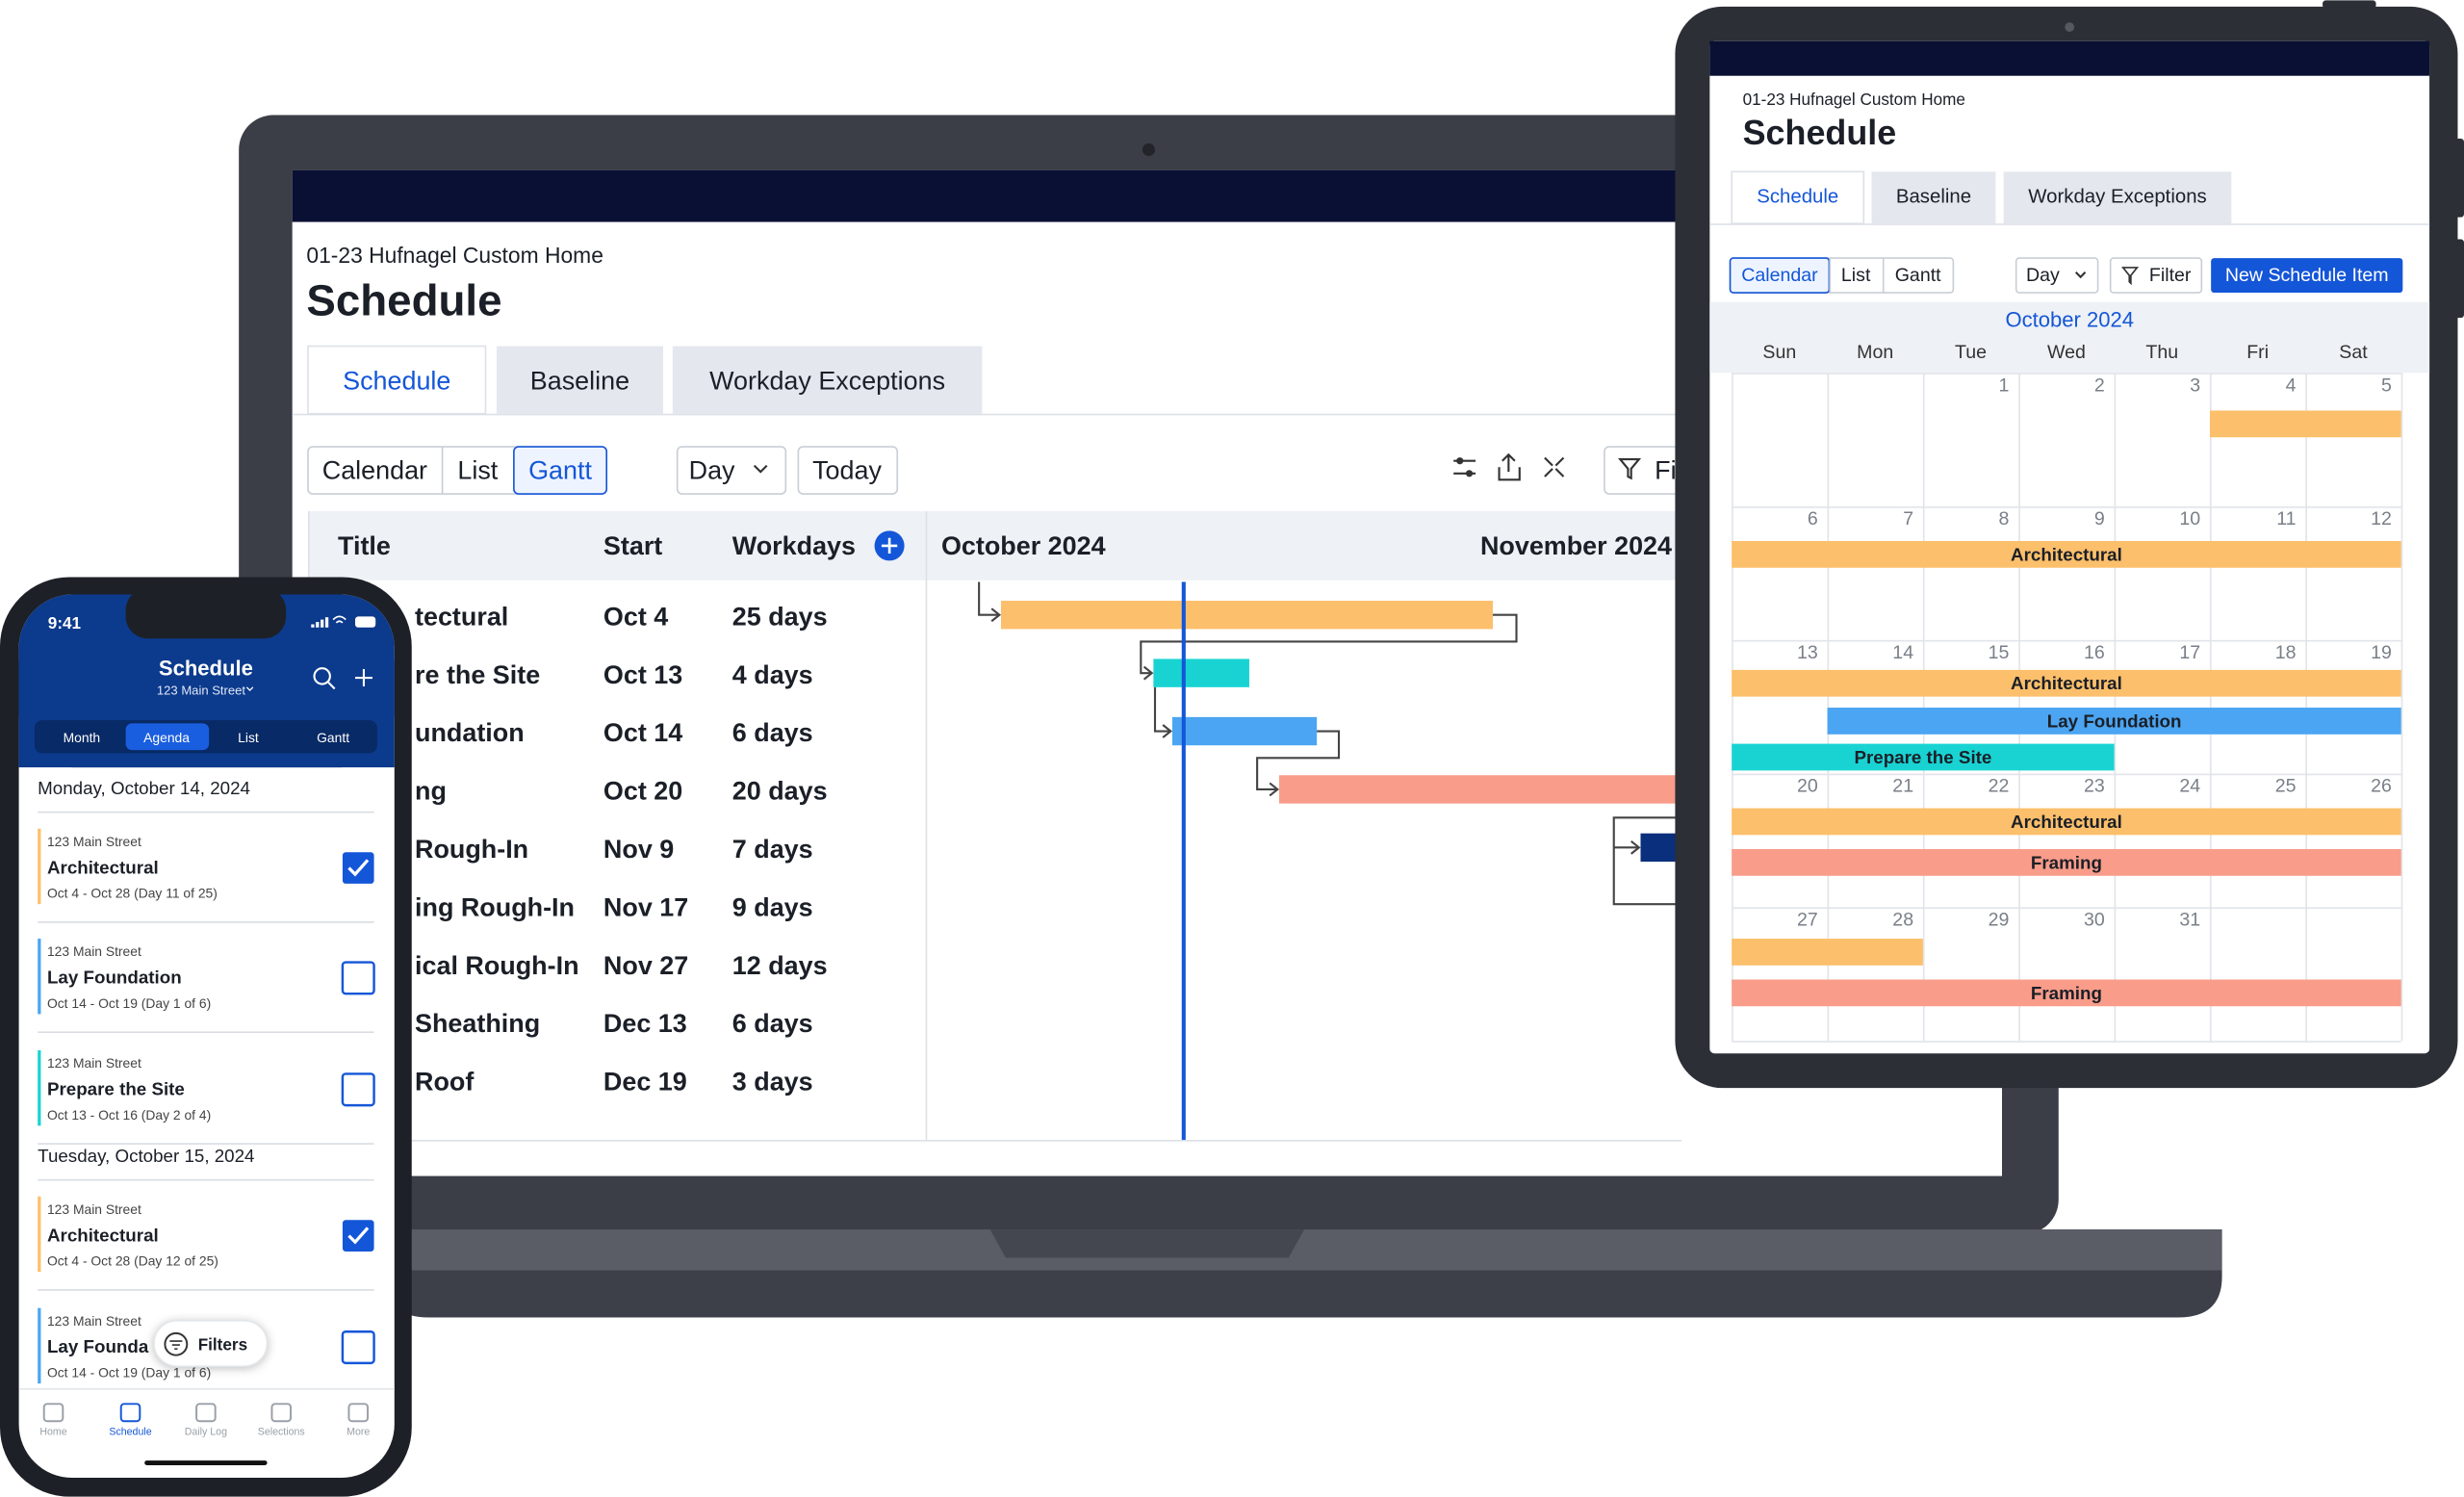 This screenshot has width=2464, height=1497. I want to click on today-button, so click(848, 470).